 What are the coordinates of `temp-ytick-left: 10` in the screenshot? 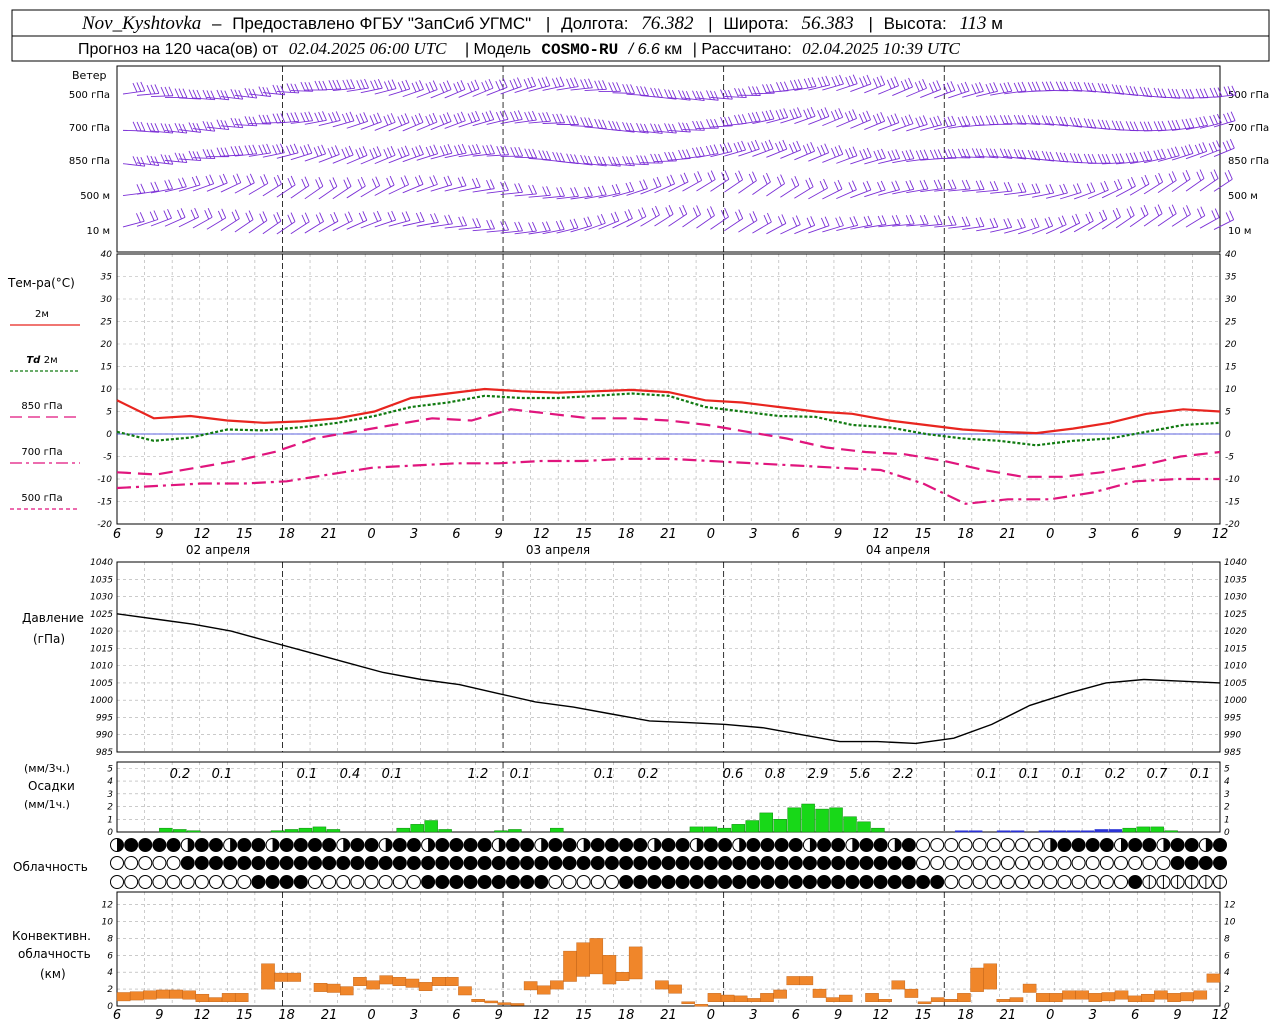 It's located at (107, 390).